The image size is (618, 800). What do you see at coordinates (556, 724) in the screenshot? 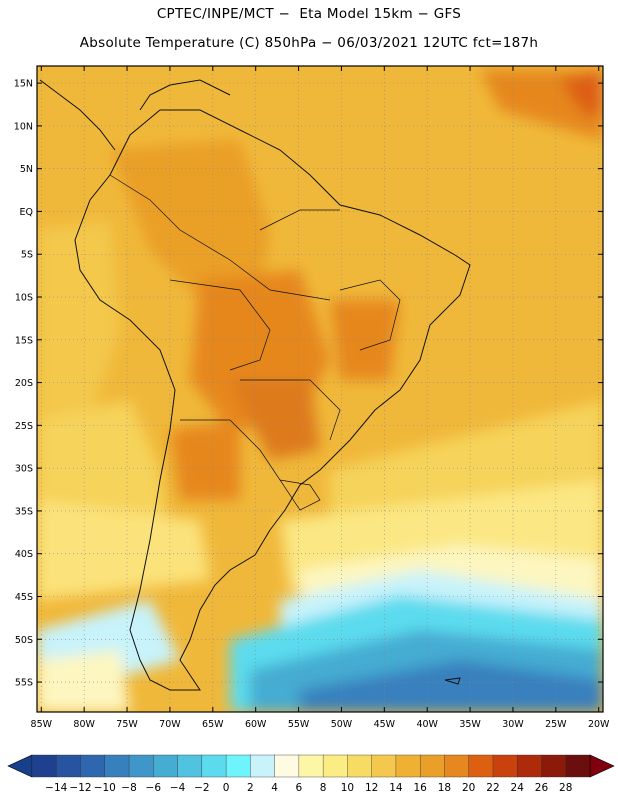
I see `lon-label: 25W` at bounding box center [556, 724].